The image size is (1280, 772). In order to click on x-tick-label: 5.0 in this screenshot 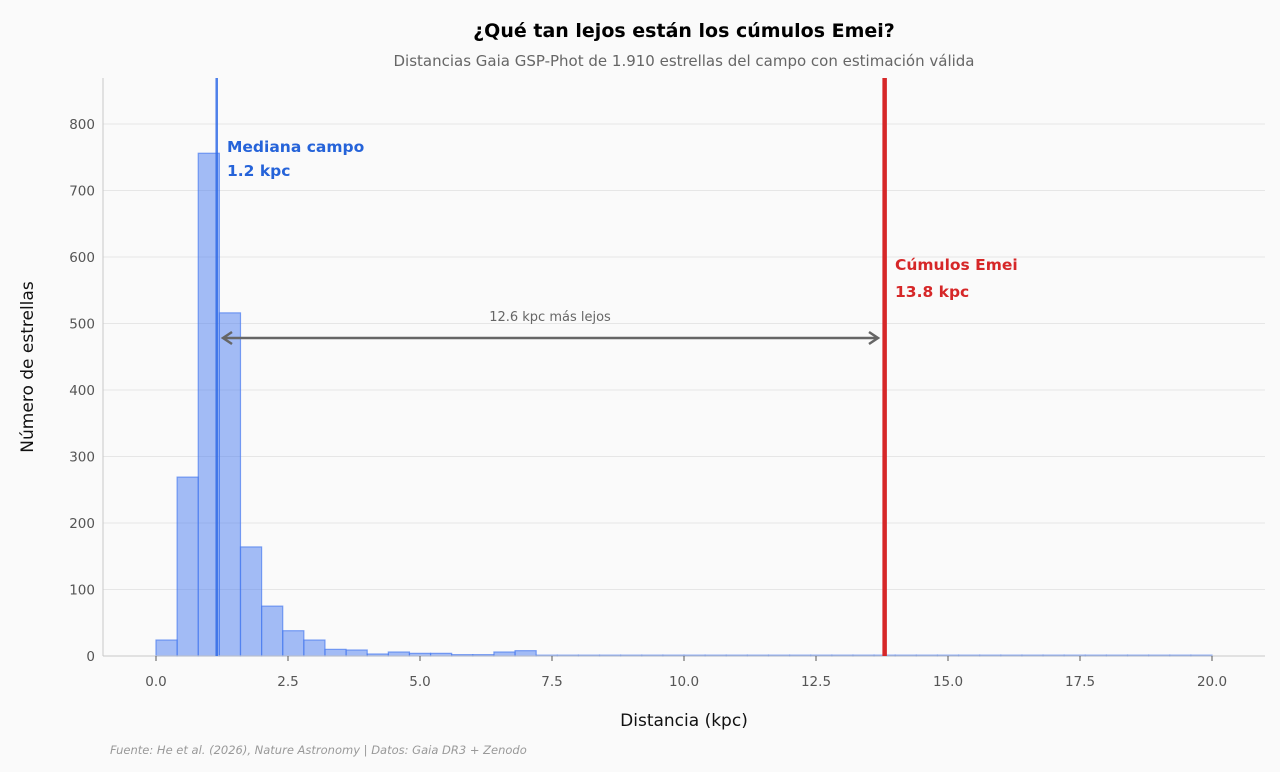, I will do `click(419, 682)`.